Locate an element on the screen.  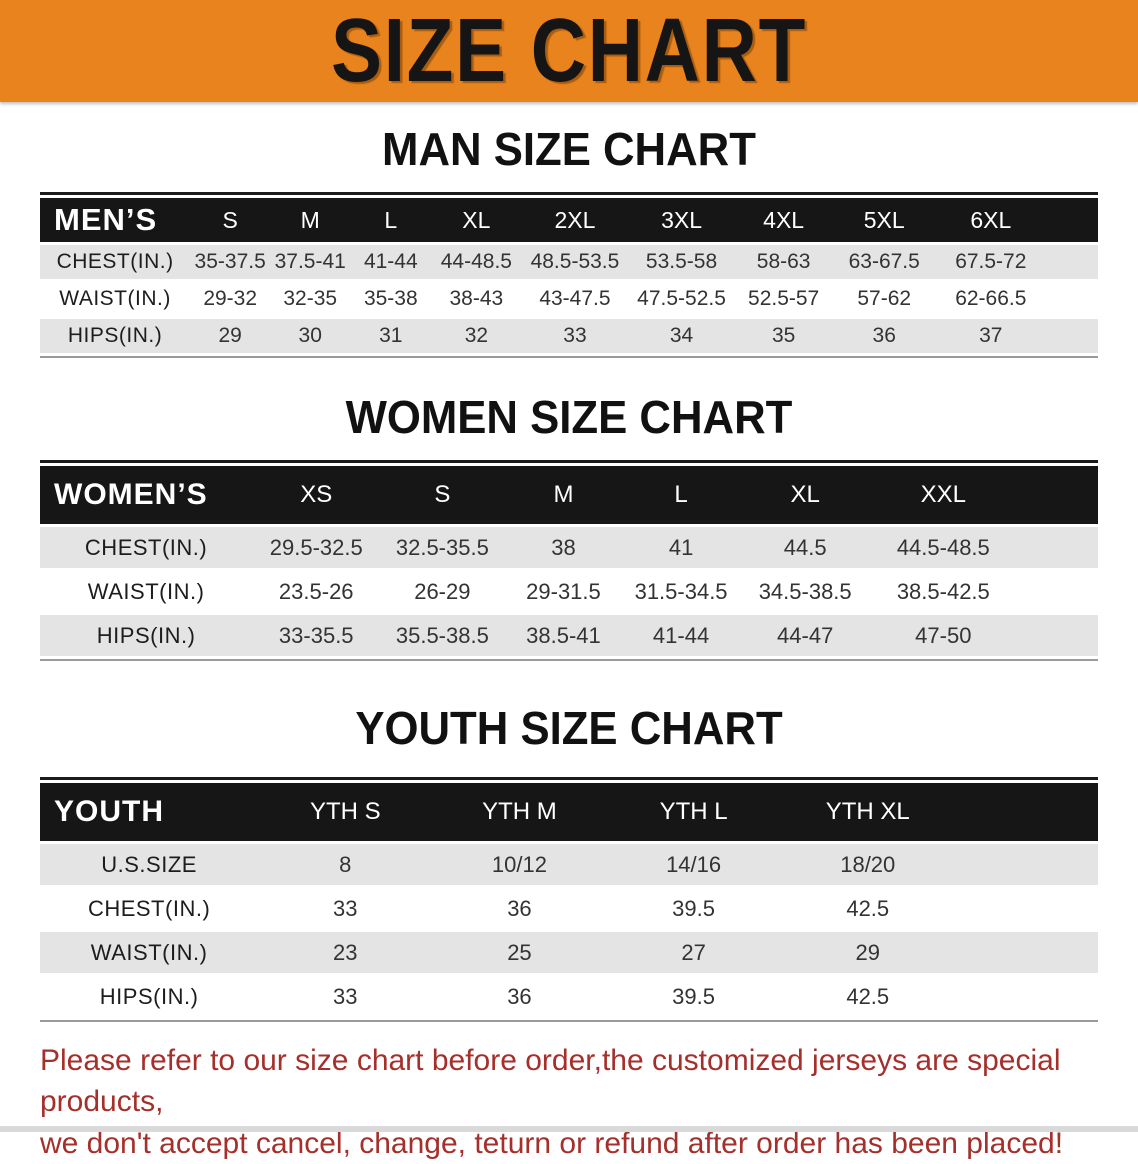
youth-header-filler is located at coordinates (1026, 812).